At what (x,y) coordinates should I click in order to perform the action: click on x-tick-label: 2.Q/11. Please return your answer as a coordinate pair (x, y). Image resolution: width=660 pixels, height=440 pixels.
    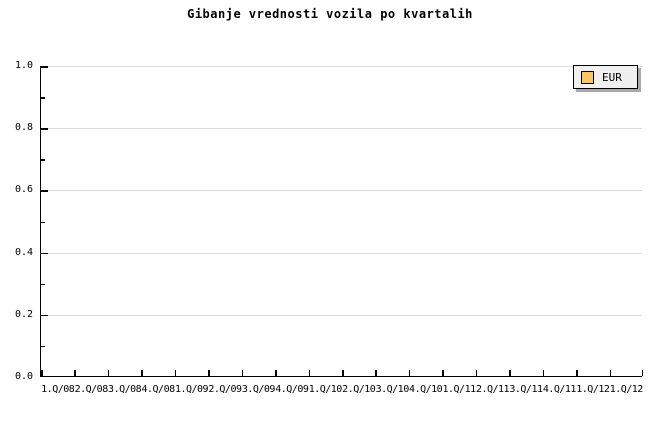
    Looking at the image, I should click on (492, 389).